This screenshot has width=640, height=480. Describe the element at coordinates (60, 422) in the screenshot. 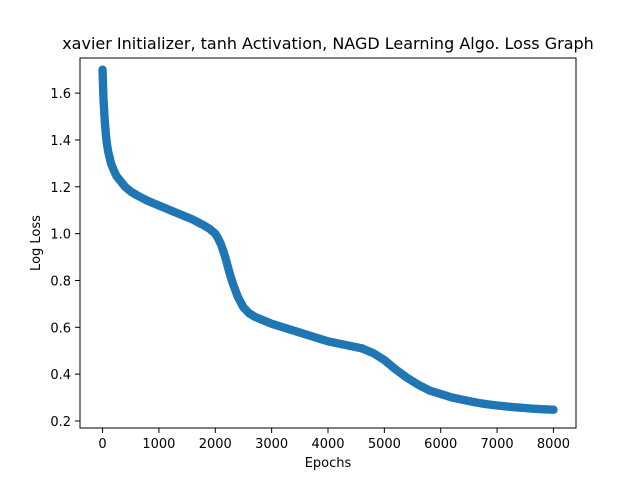

I see `y-tick-label: 0.2` at that location.